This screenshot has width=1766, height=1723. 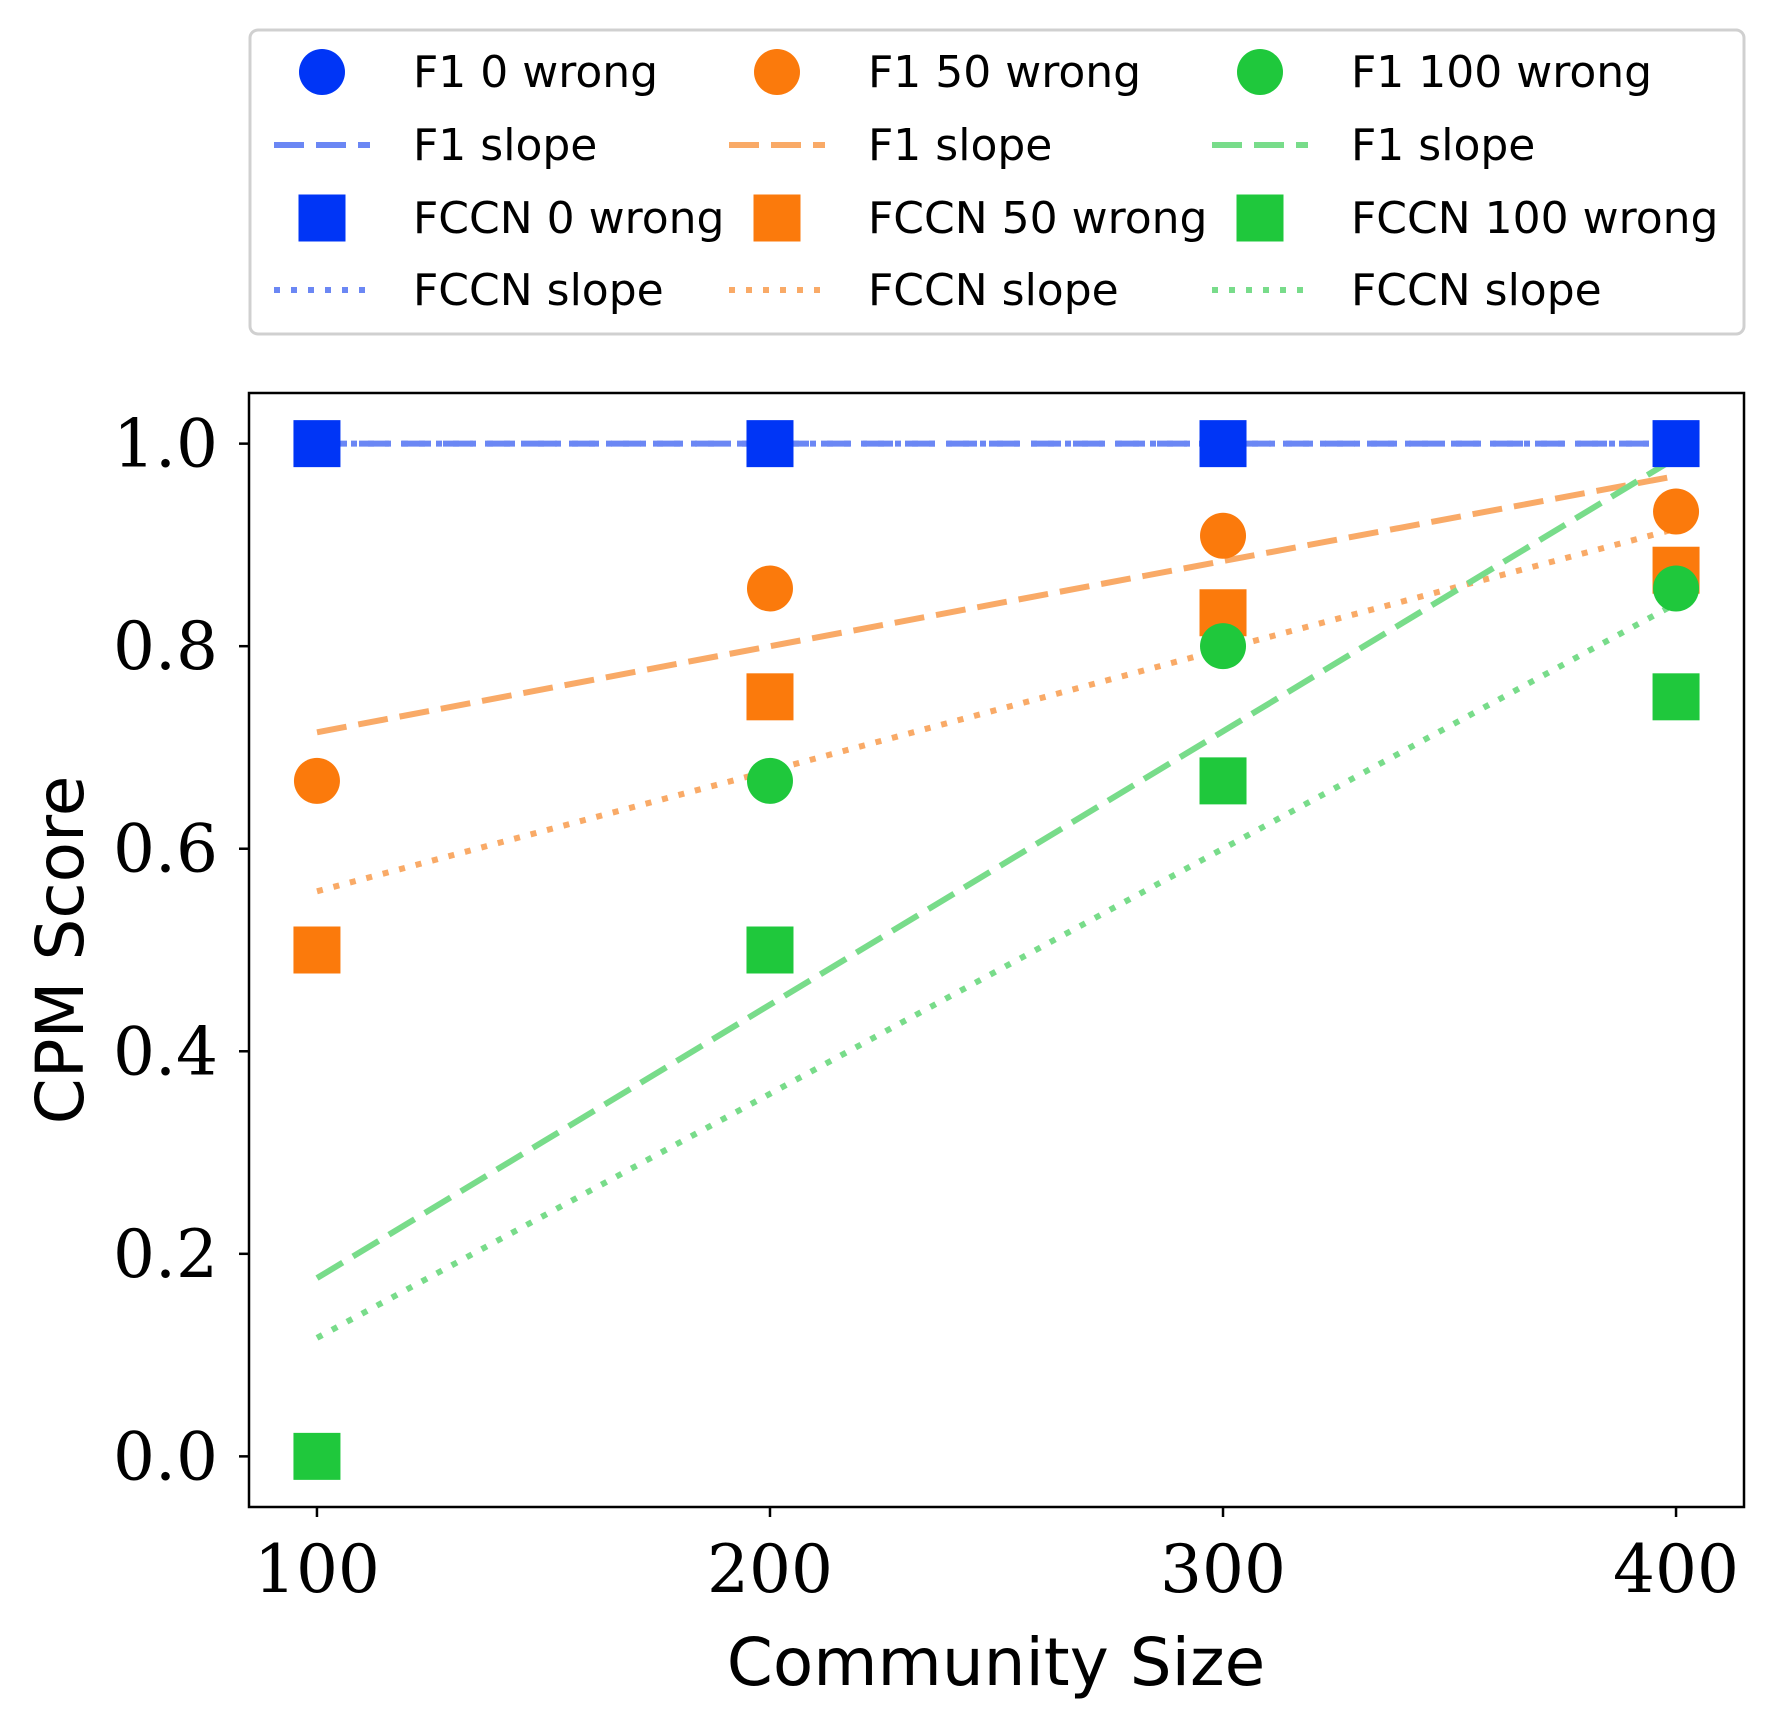 I want to click on y-tick-label: 0.0, so click(x=165, y=1456).